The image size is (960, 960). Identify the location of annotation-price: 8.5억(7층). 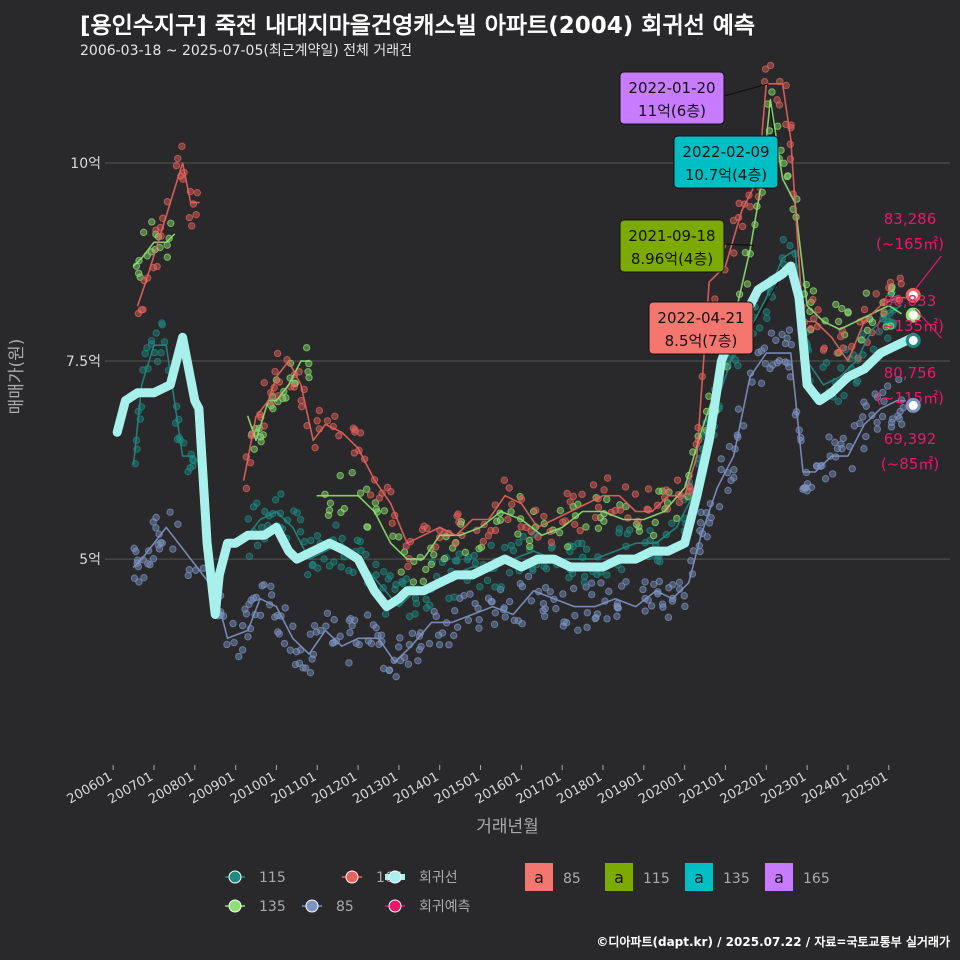
(701, 341).